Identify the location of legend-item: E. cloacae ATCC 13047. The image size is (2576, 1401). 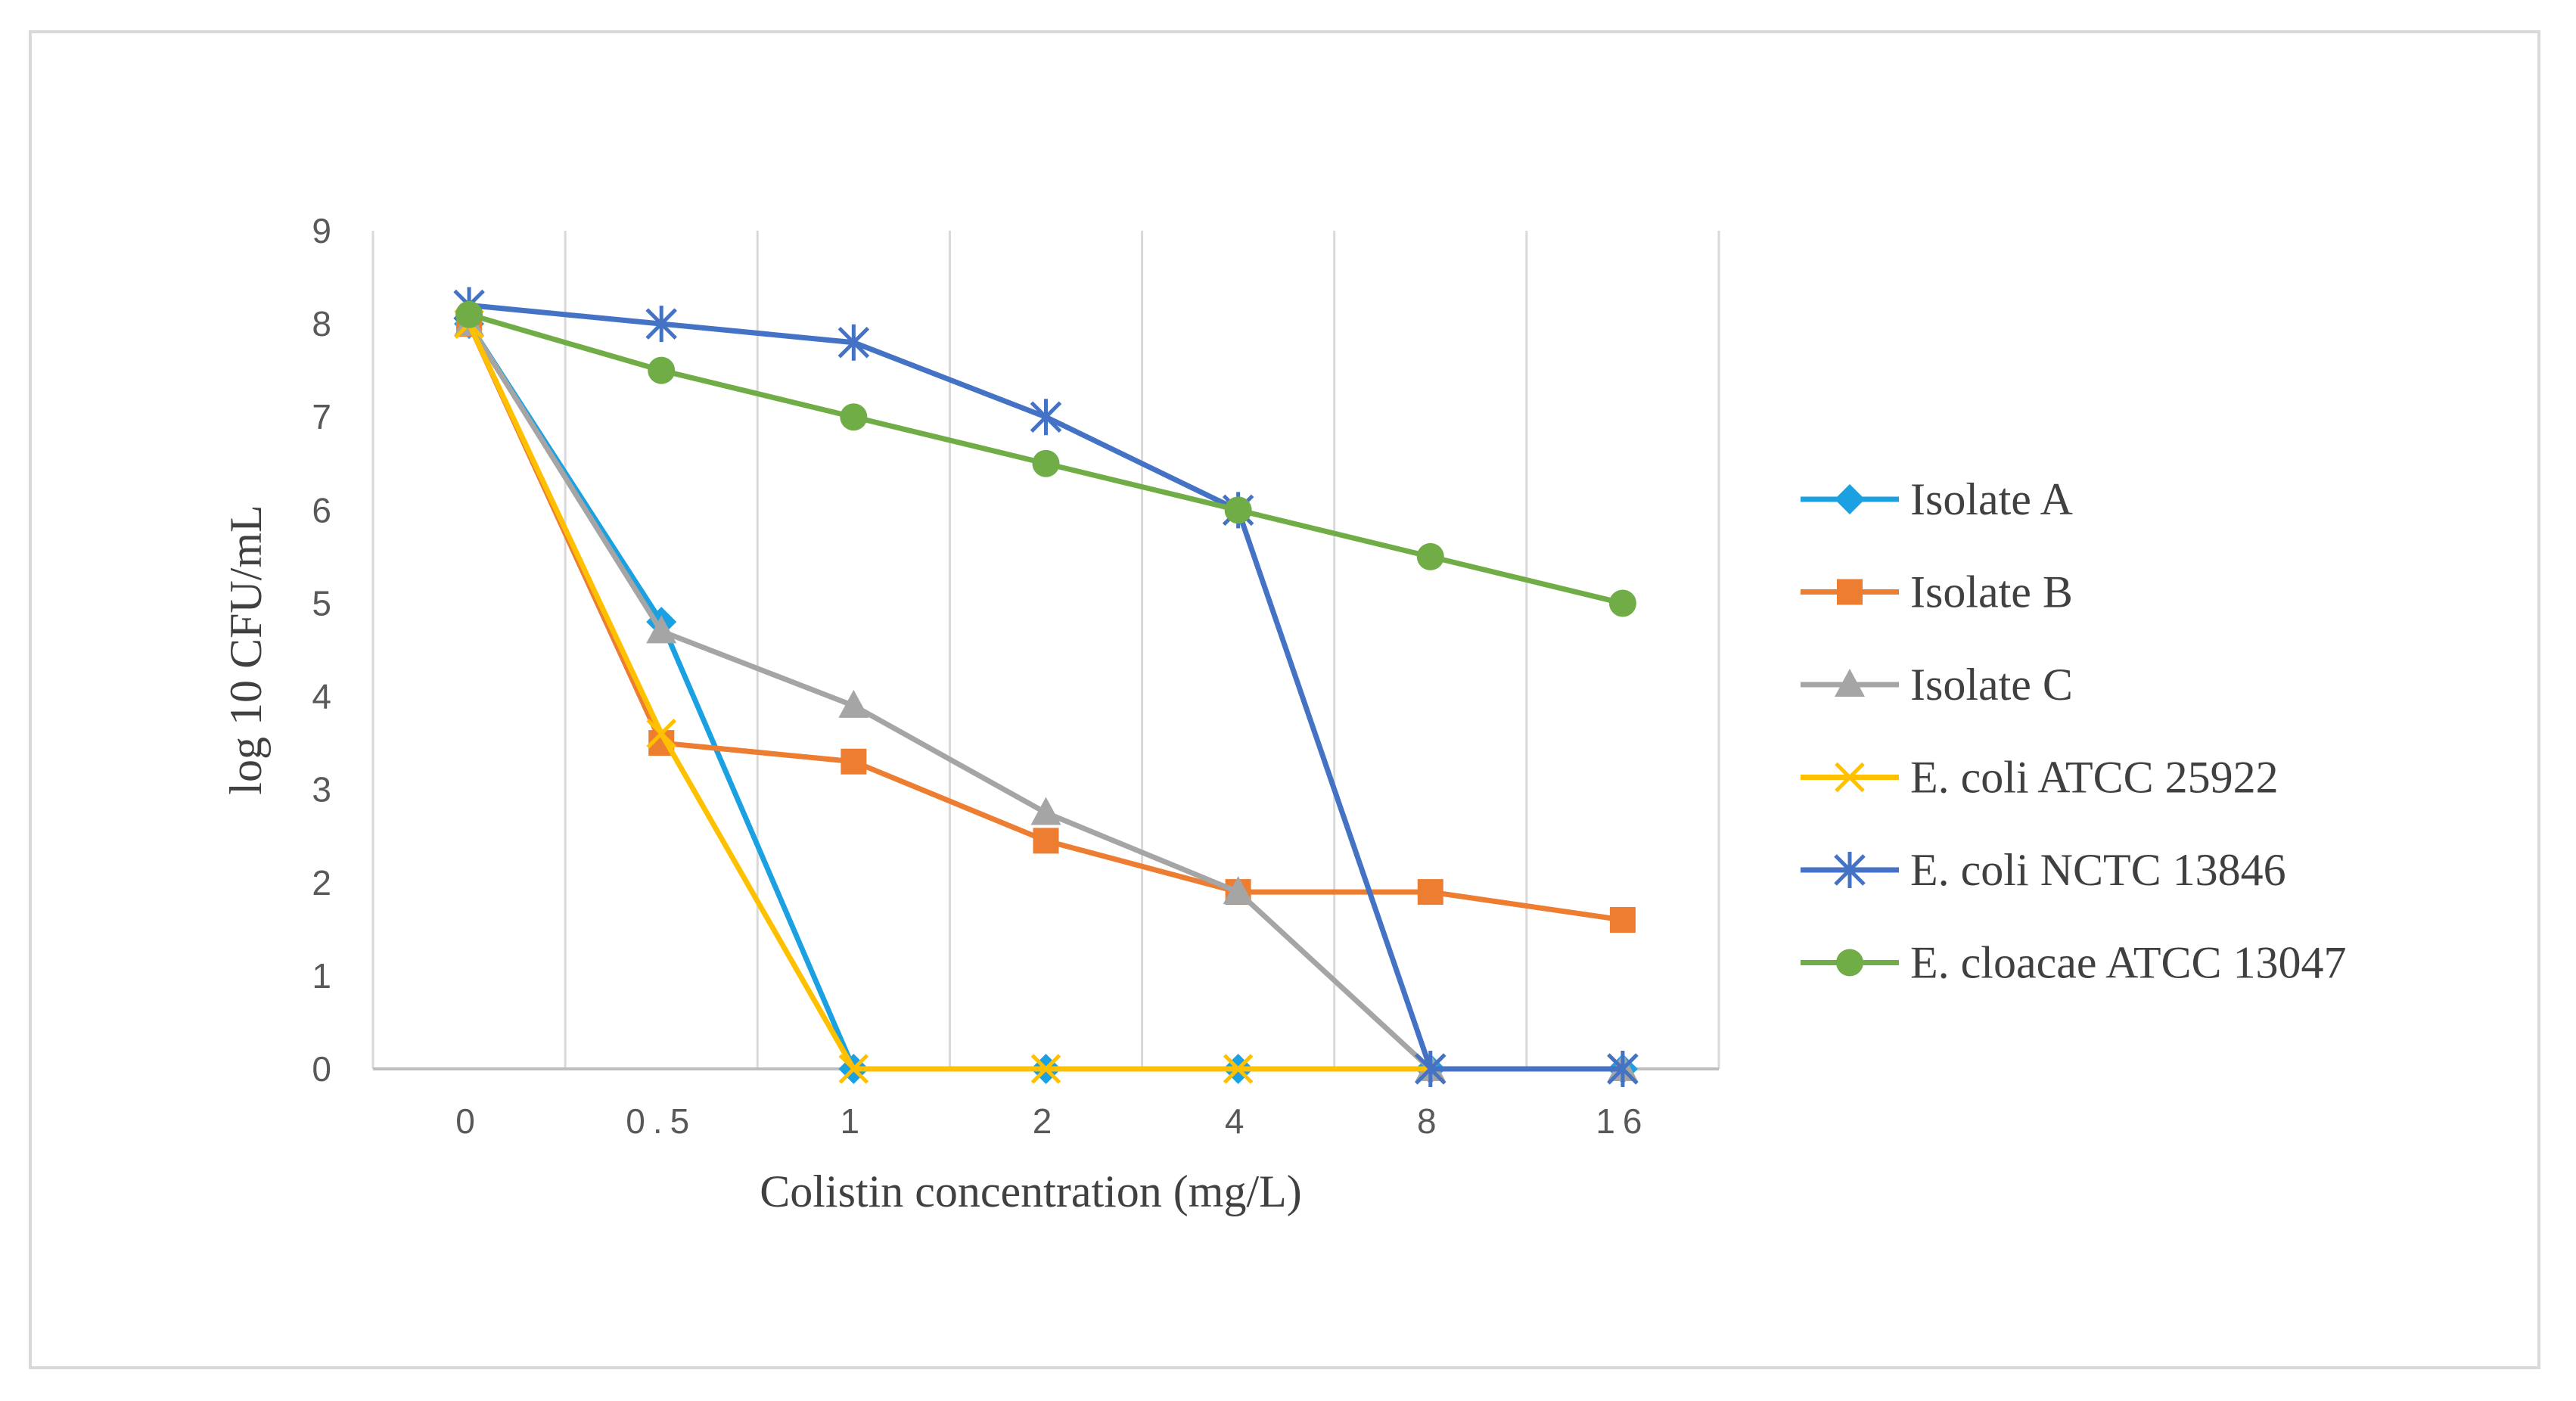
(2074, 963).